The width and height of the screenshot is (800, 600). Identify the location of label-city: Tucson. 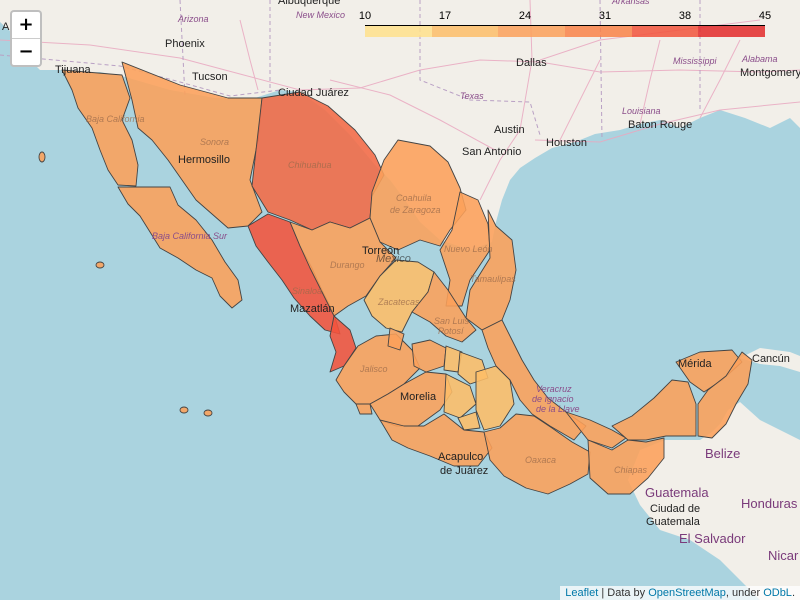
(210, 77).